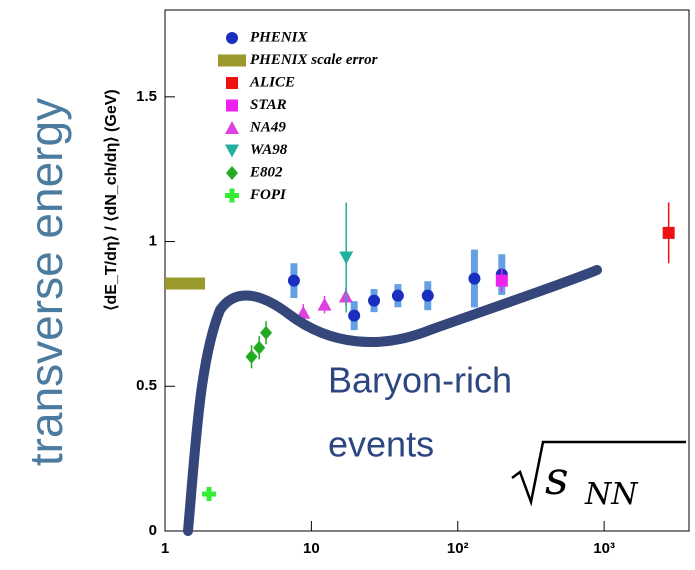 The width and height of the screenshot is (695, 570). Describe the element at coordinates (311, 548) in the screenshot. I see `x-tick-label: 10` at that location.